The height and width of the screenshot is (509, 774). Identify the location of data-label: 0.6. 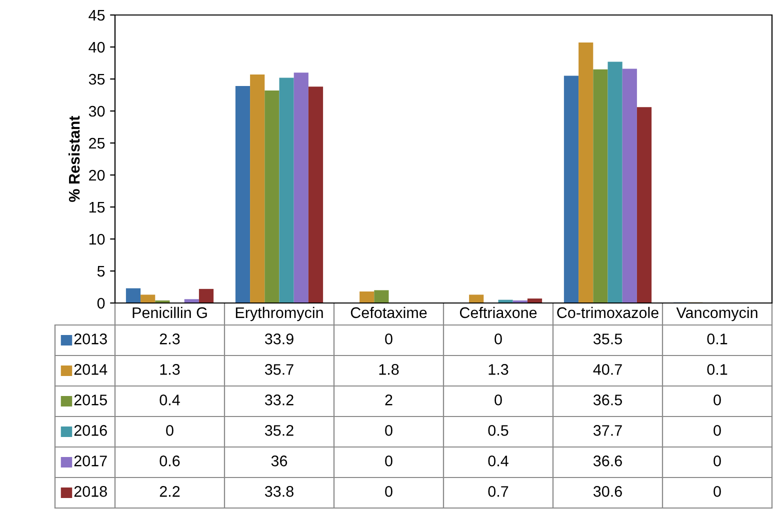
(170, 461).